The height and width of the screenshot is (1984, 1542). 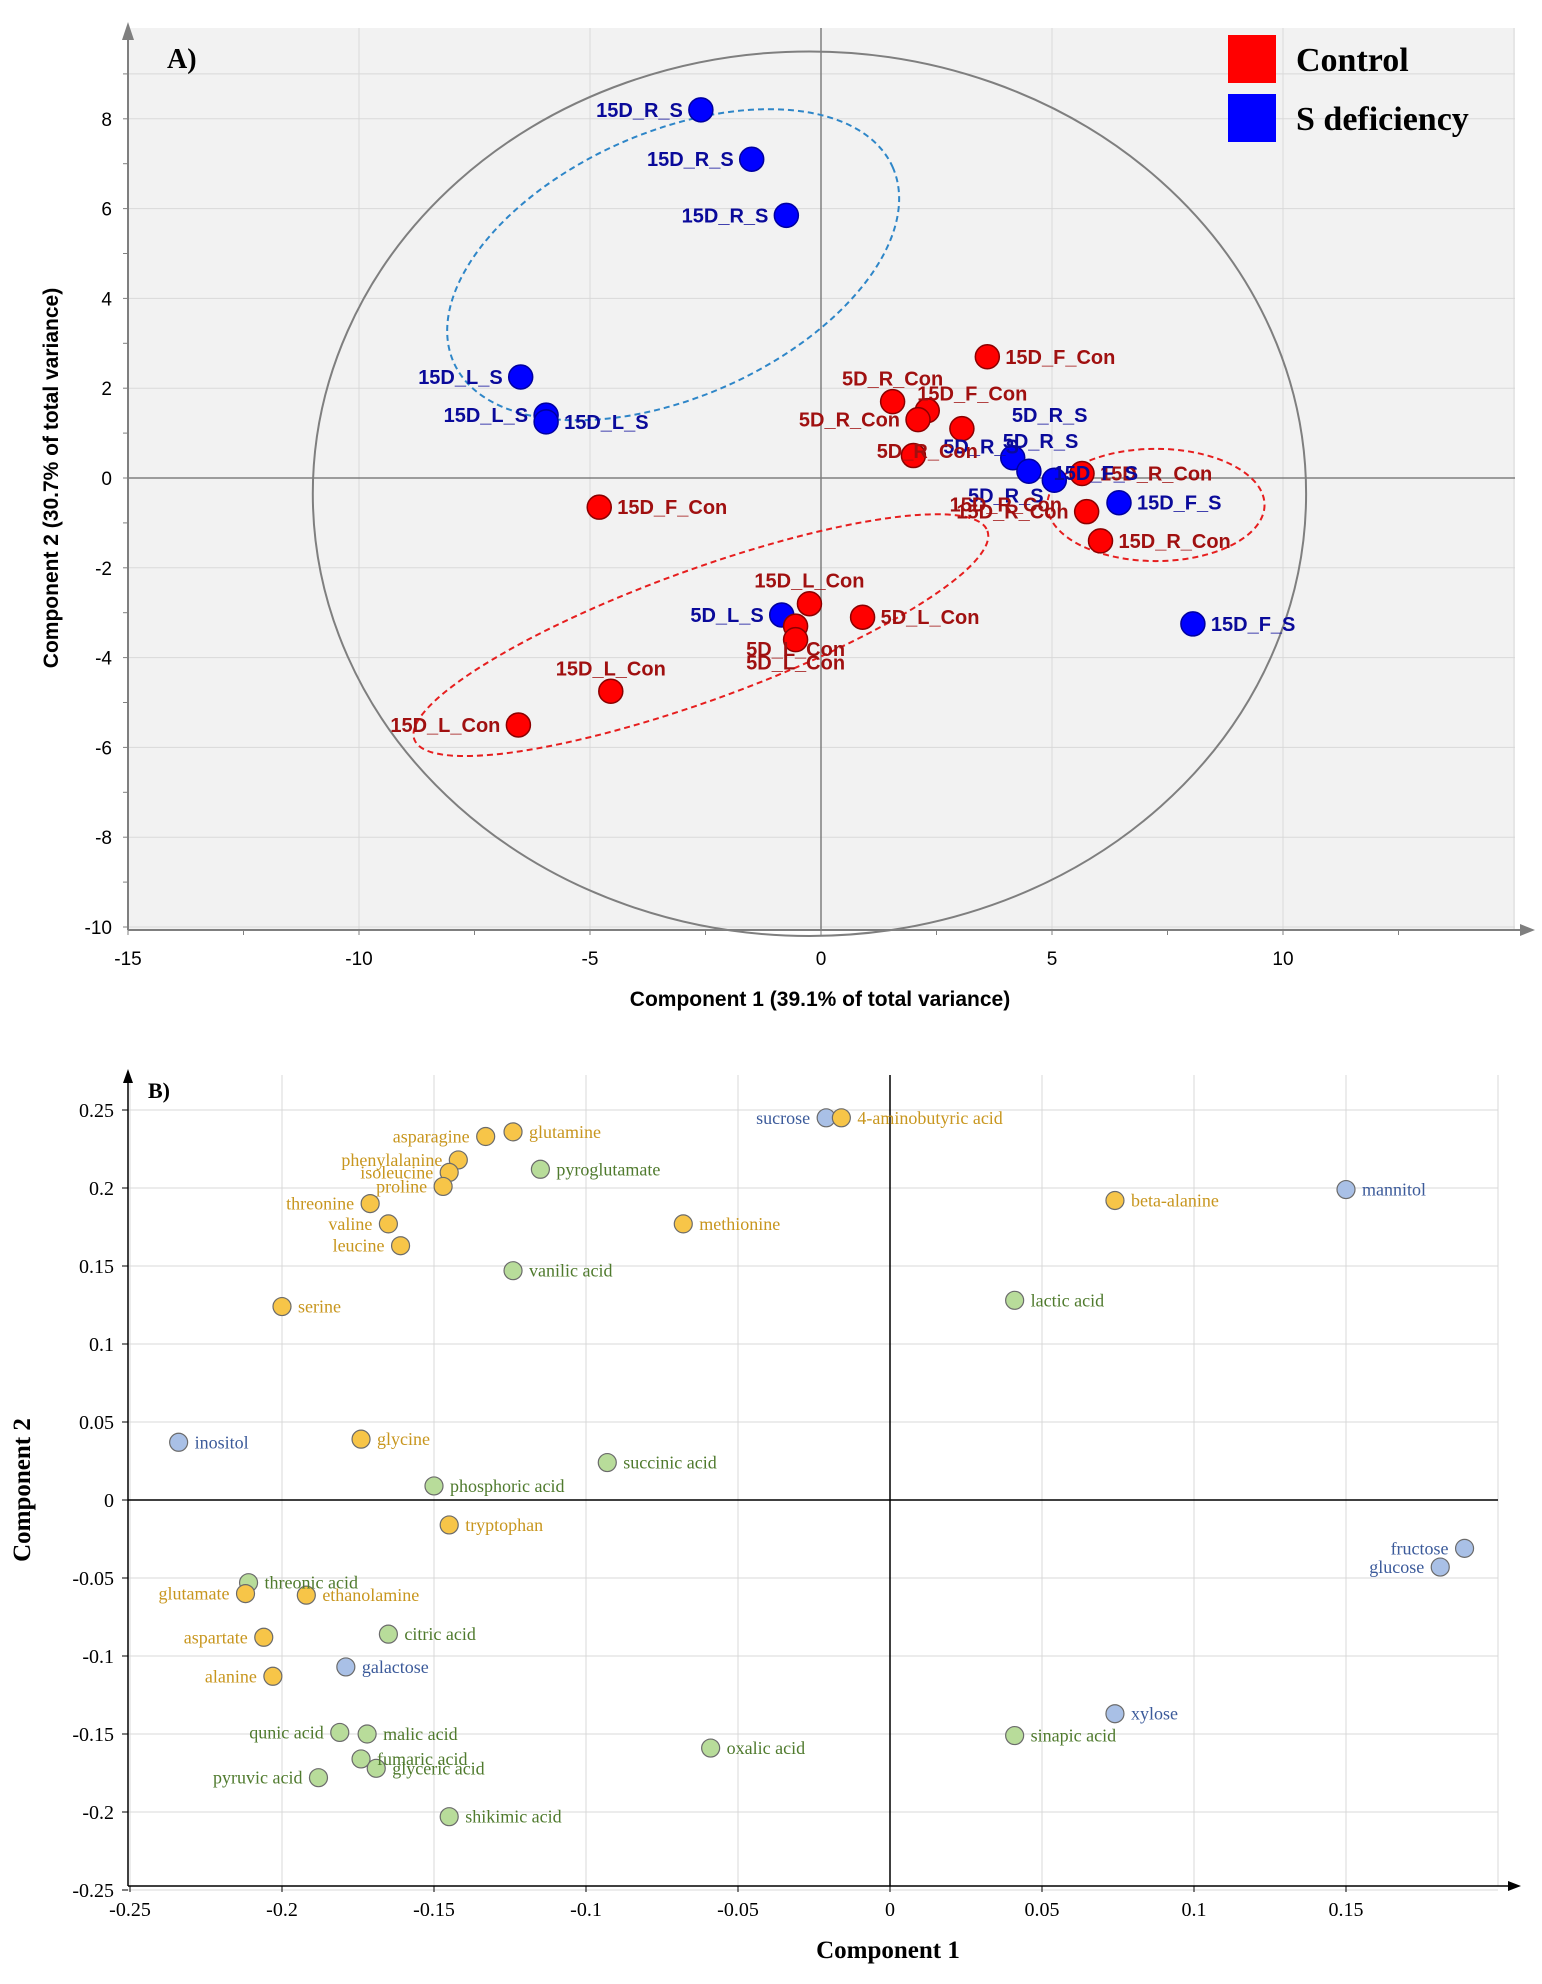 What do you see at coordinates (590, 959) in the screenshot?
I see `x-tick-label: -5` at bounding box center [590, 959].